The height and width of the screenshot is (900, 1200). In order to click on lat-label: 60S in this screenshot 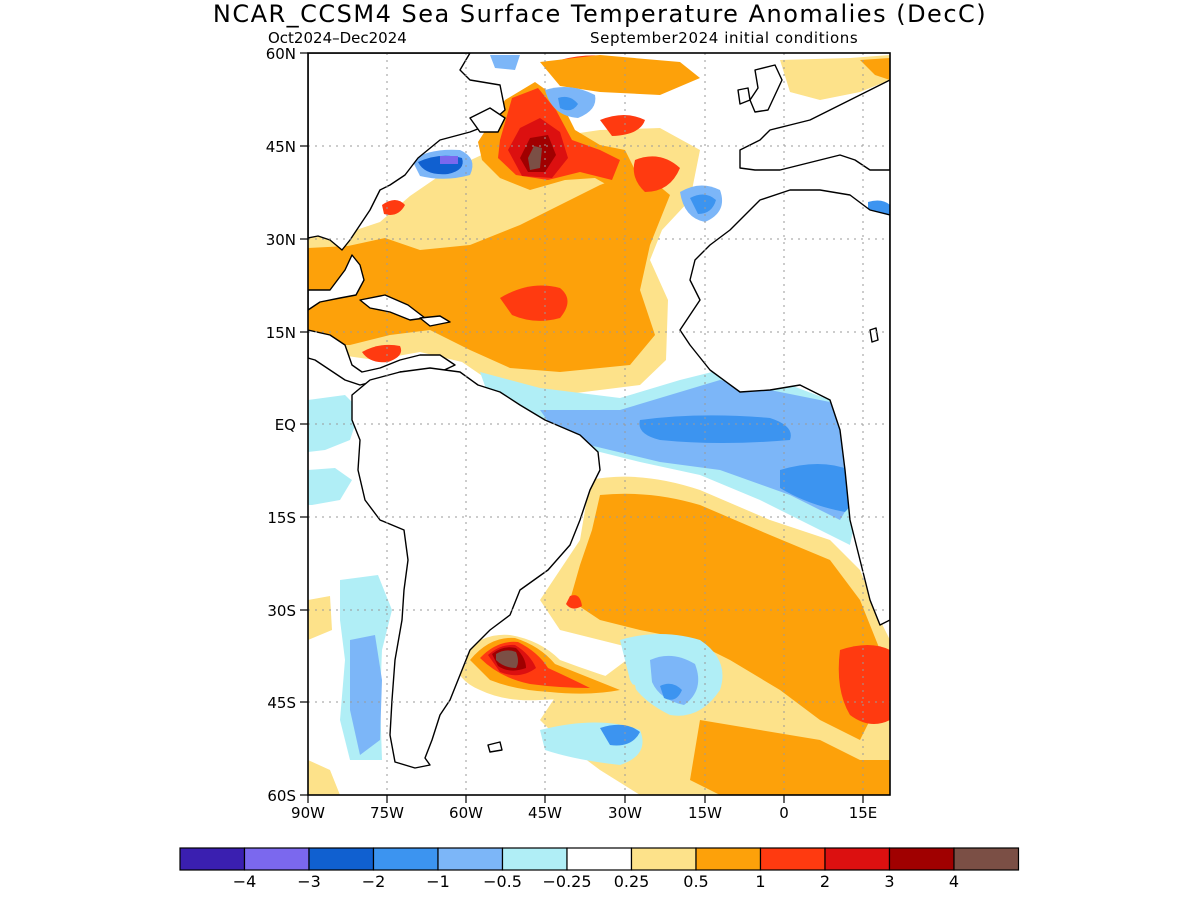, I will do `click(281, 796)`.